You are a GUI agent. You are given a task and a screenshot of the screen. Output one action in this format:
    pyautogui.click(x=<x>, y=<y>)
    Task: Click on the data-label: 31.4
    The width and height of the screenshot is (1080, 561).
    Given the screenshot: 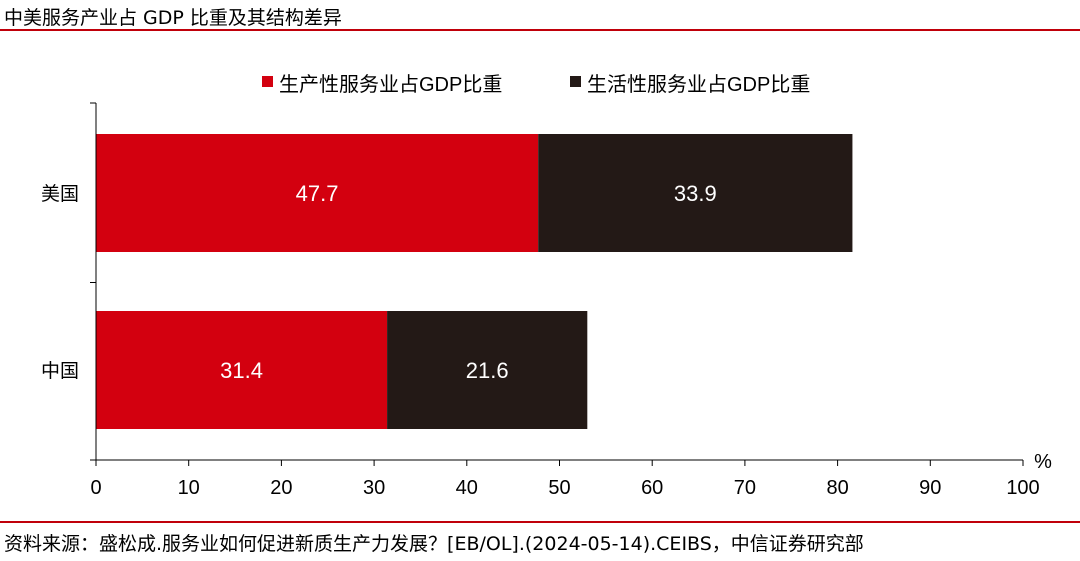 What is the action you would take?
    pyautogui.click(x=241, y=370)
    